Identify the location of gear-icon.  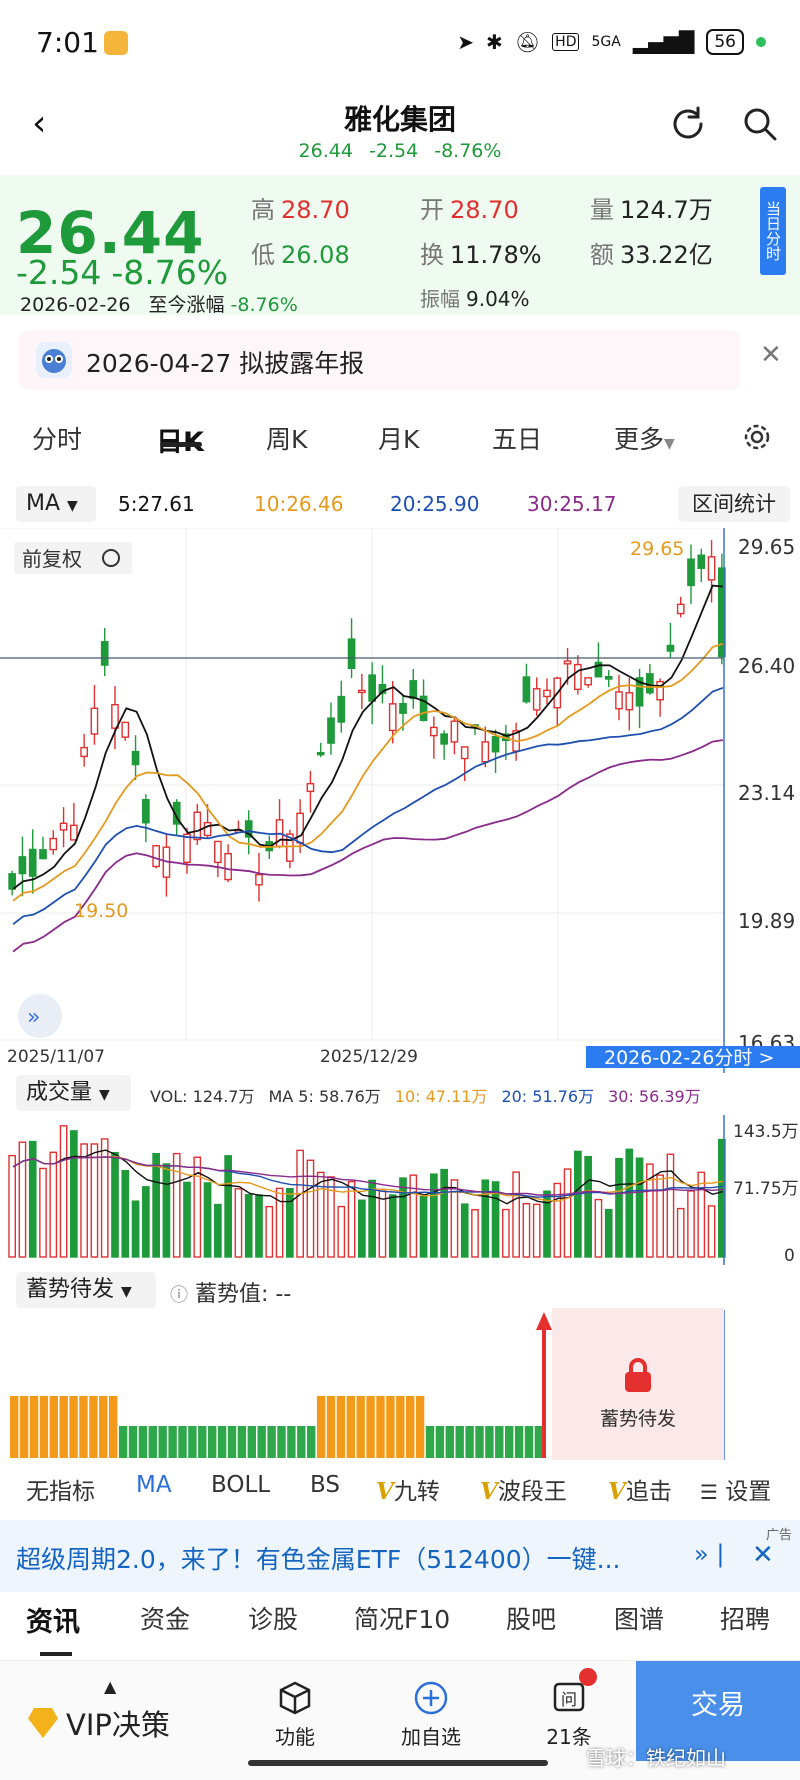
(757, 440).